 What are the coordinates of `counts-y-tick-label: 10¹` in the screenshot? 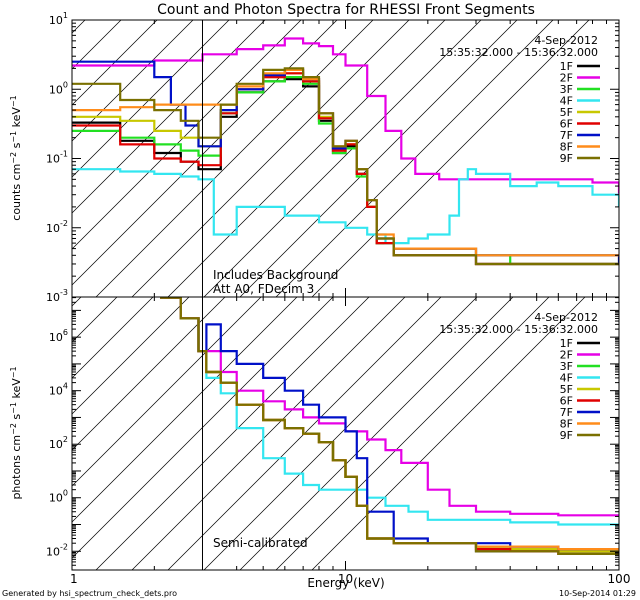 It's located at (58, 19).